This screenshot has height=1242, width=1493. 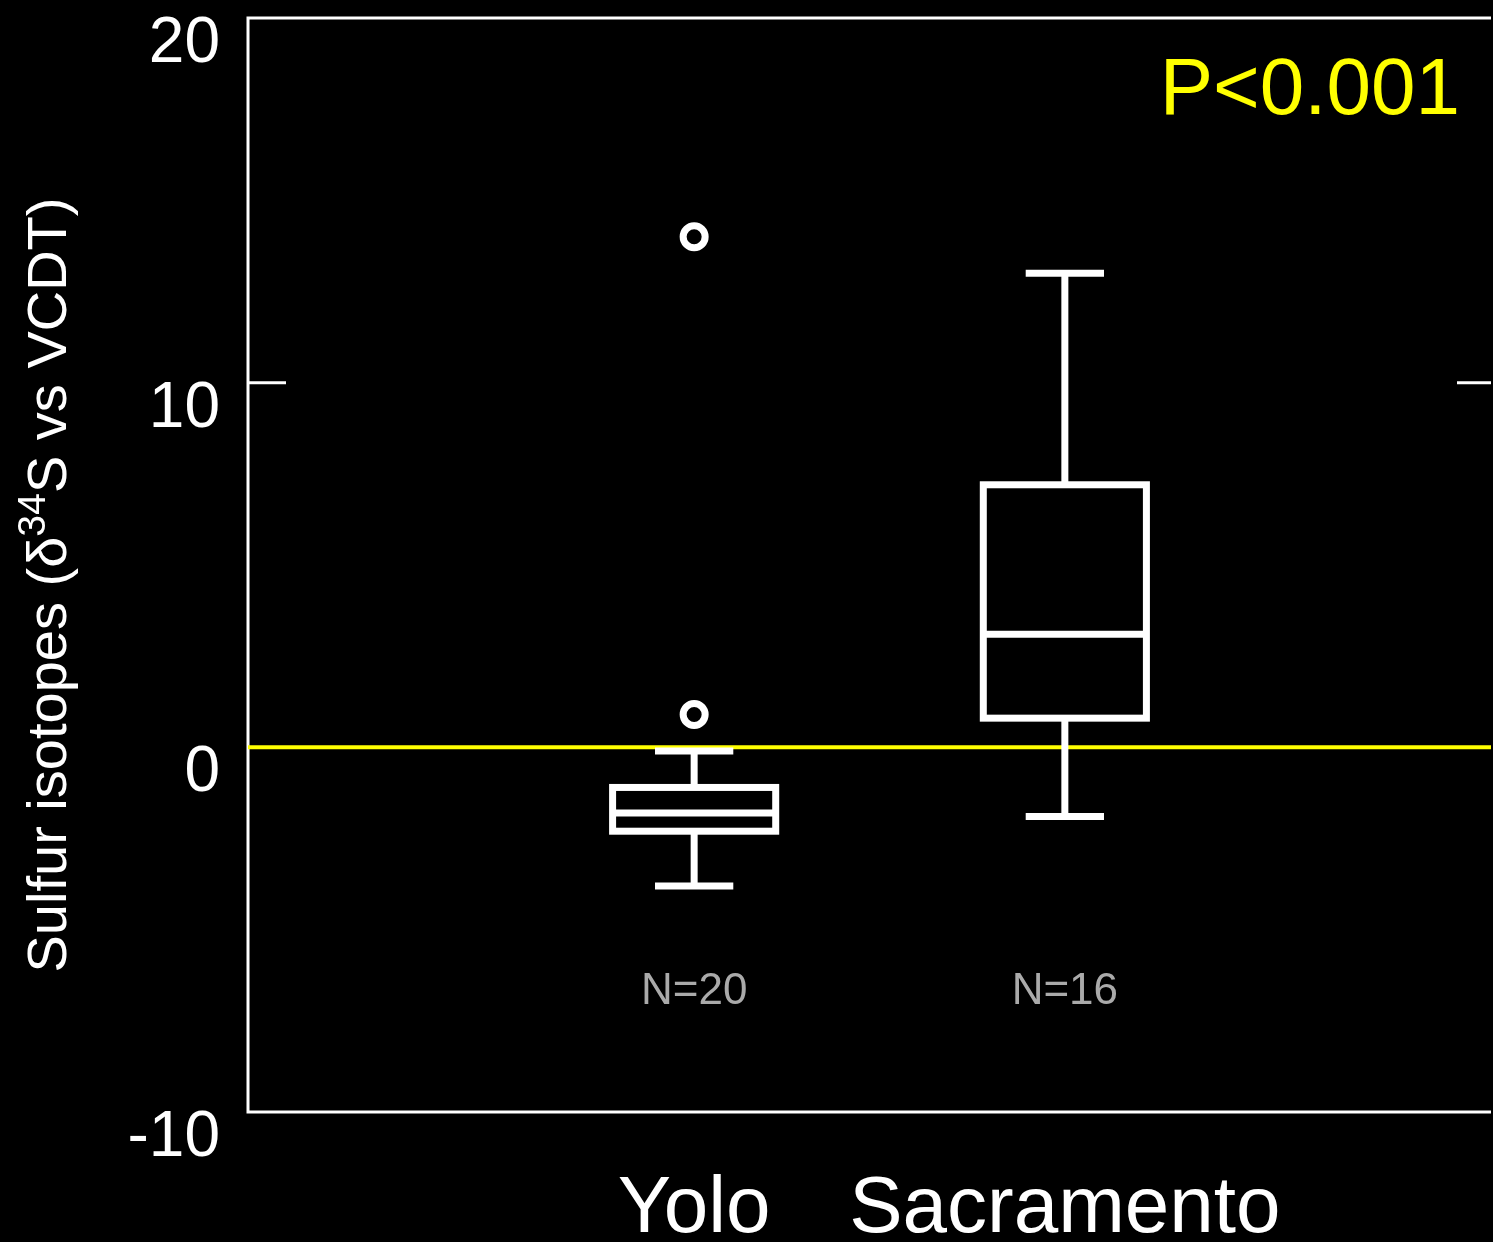 What do you see at coordinates (1065, 1201) in the screenshot?
I see `x-tick-label: Sacramento` at bounding box center [1065, 1201].